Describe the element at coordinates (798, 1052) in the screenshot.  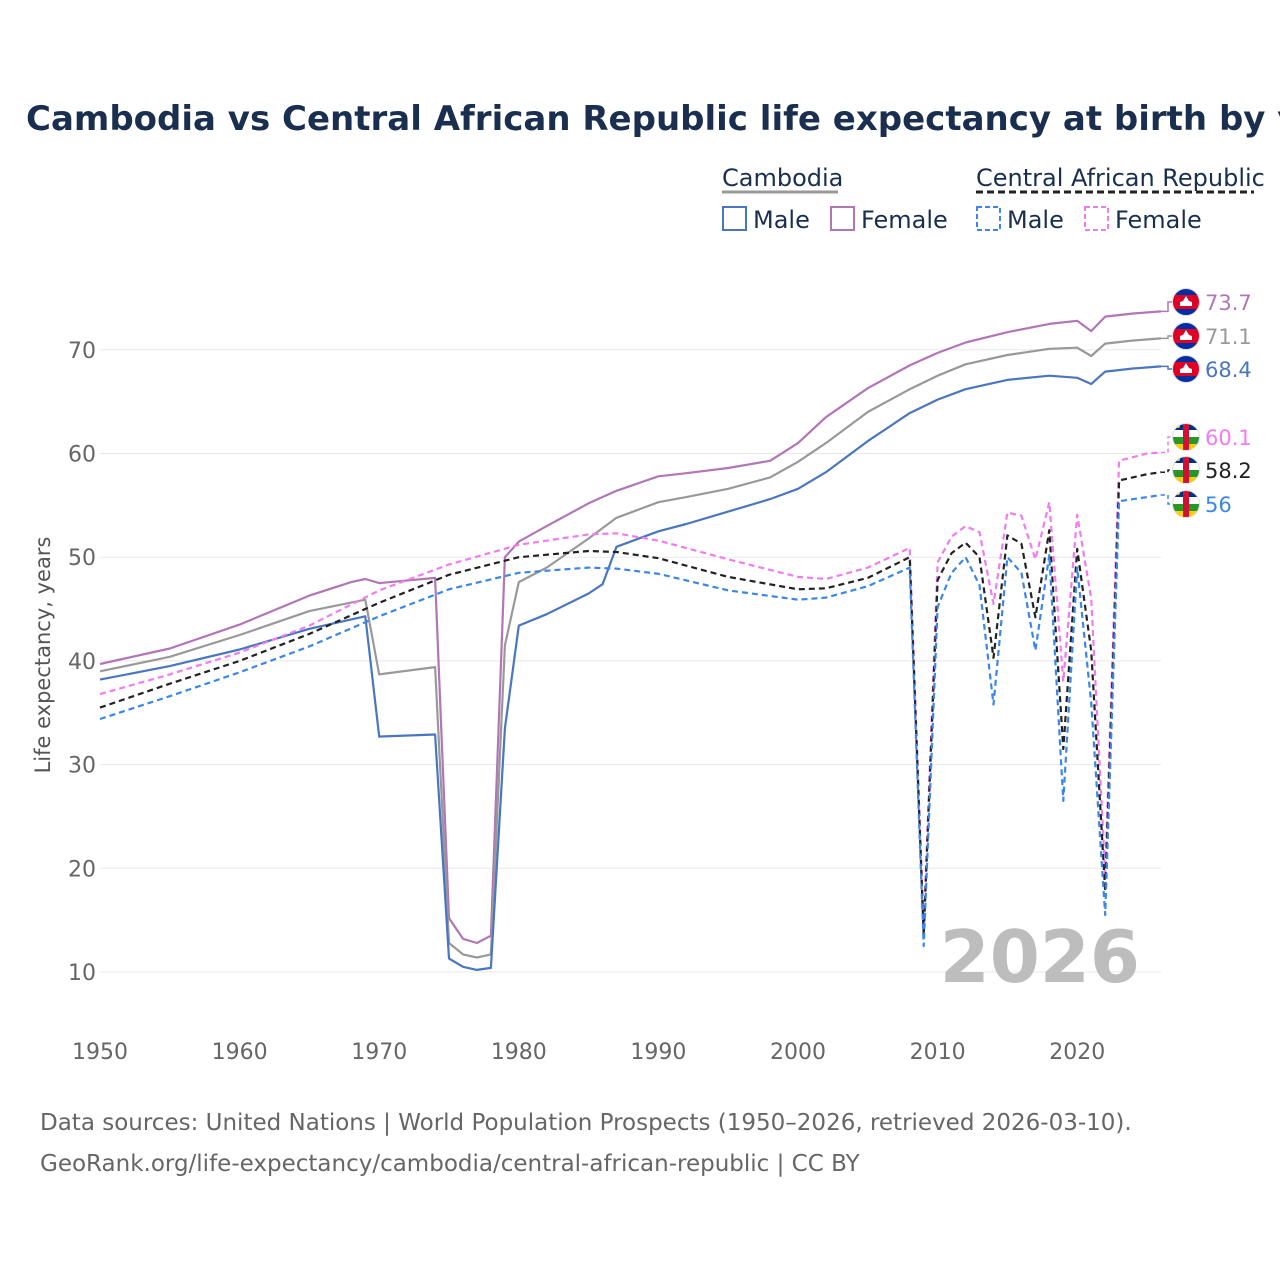
I see `x-tick-label: 2000` at that location.